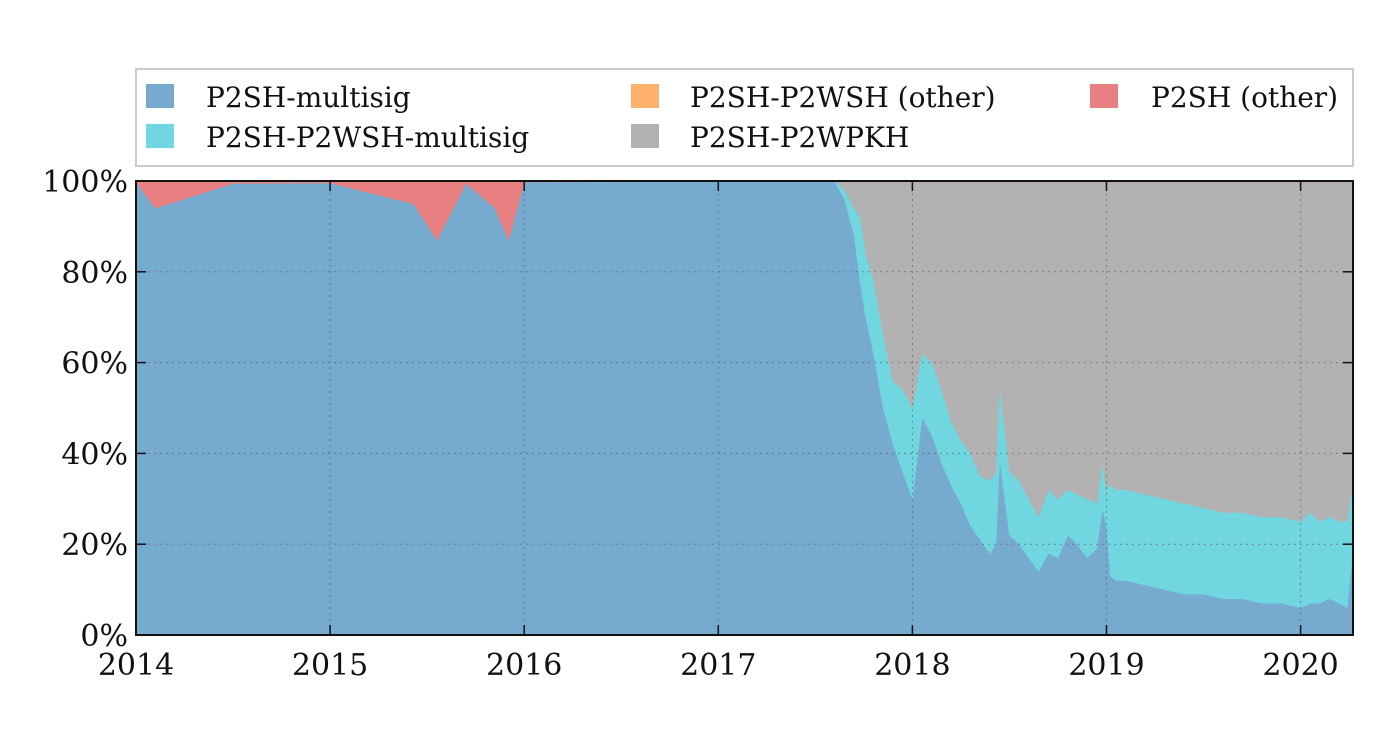 This screenshot has height=737, width=1400. What do you see at coordinates (330, 665) in the screenshot?
I see `x-tick-label: 2015` at bounding box center [330, 665].